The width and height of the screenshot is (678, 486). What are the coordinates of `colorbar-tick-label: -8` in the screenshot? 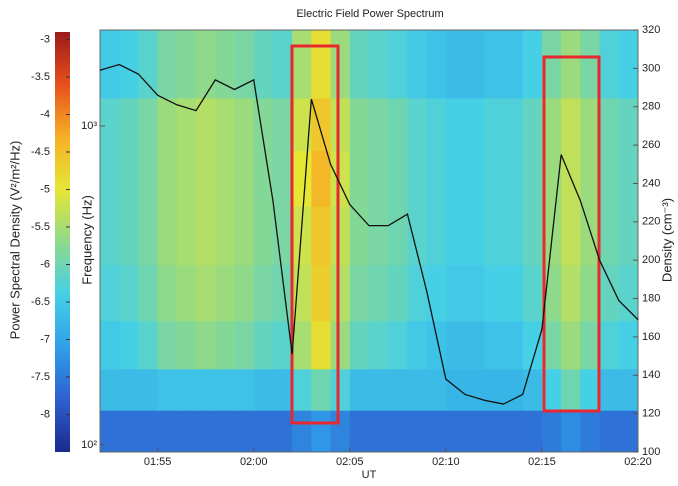 It's located at (45, 414).